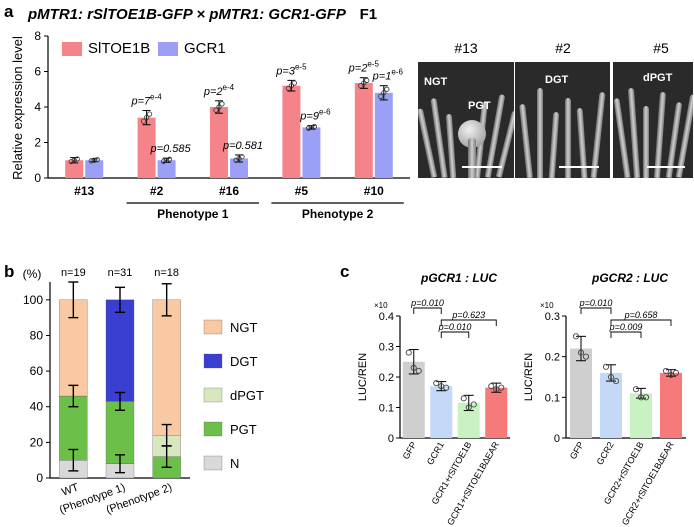 The height and width of the screenshot is (527, 694). Describe the element at coordinates (37, 335) in the screenshot. I see `chart-b-ytick-label: 80` at that location.